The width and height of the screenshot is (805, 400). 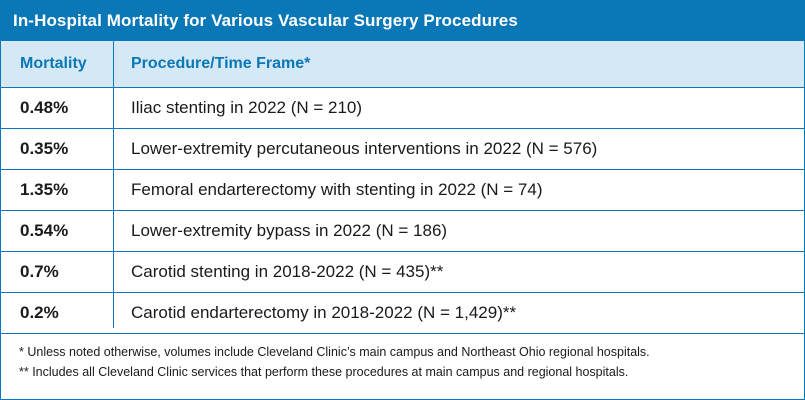 What do you see at coordinates (53, 63) in the screenshot?
I see `header-mortality: Mortality` at bounding box center [53, 63].